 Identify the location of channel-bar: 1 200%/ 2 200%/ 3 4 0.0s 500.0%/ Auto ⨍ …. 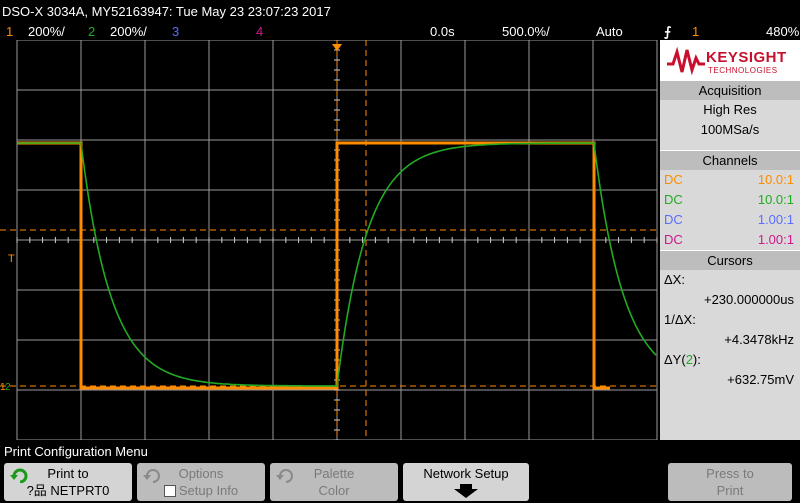
(400, 31).